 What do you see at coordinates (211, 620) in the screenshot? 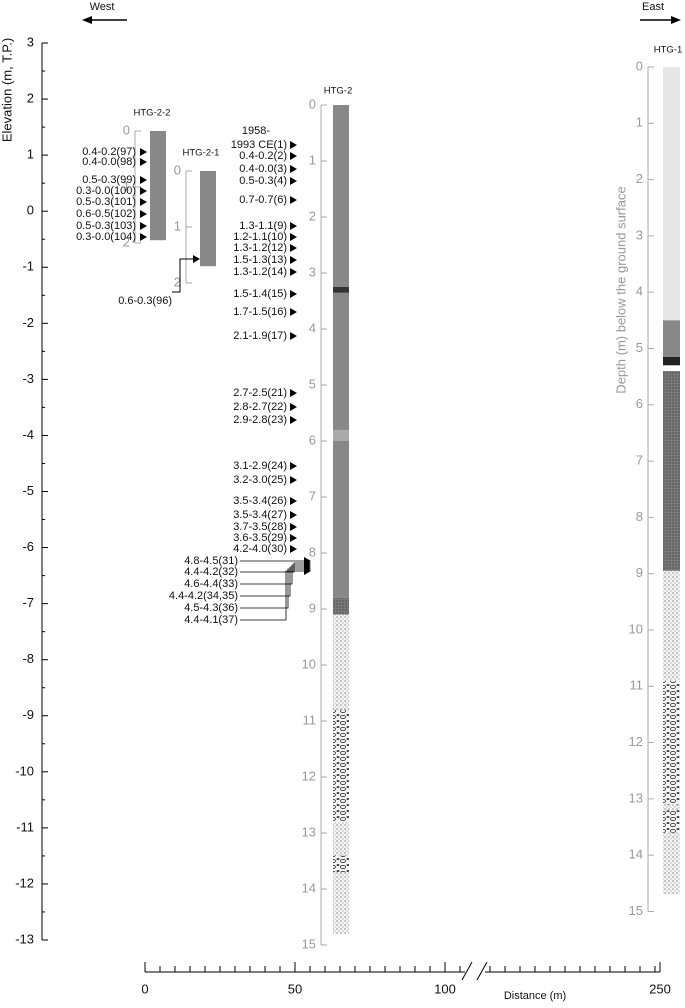
I see `sample-label: 4.4-4.1(37)` at bounding box center [211, 620].